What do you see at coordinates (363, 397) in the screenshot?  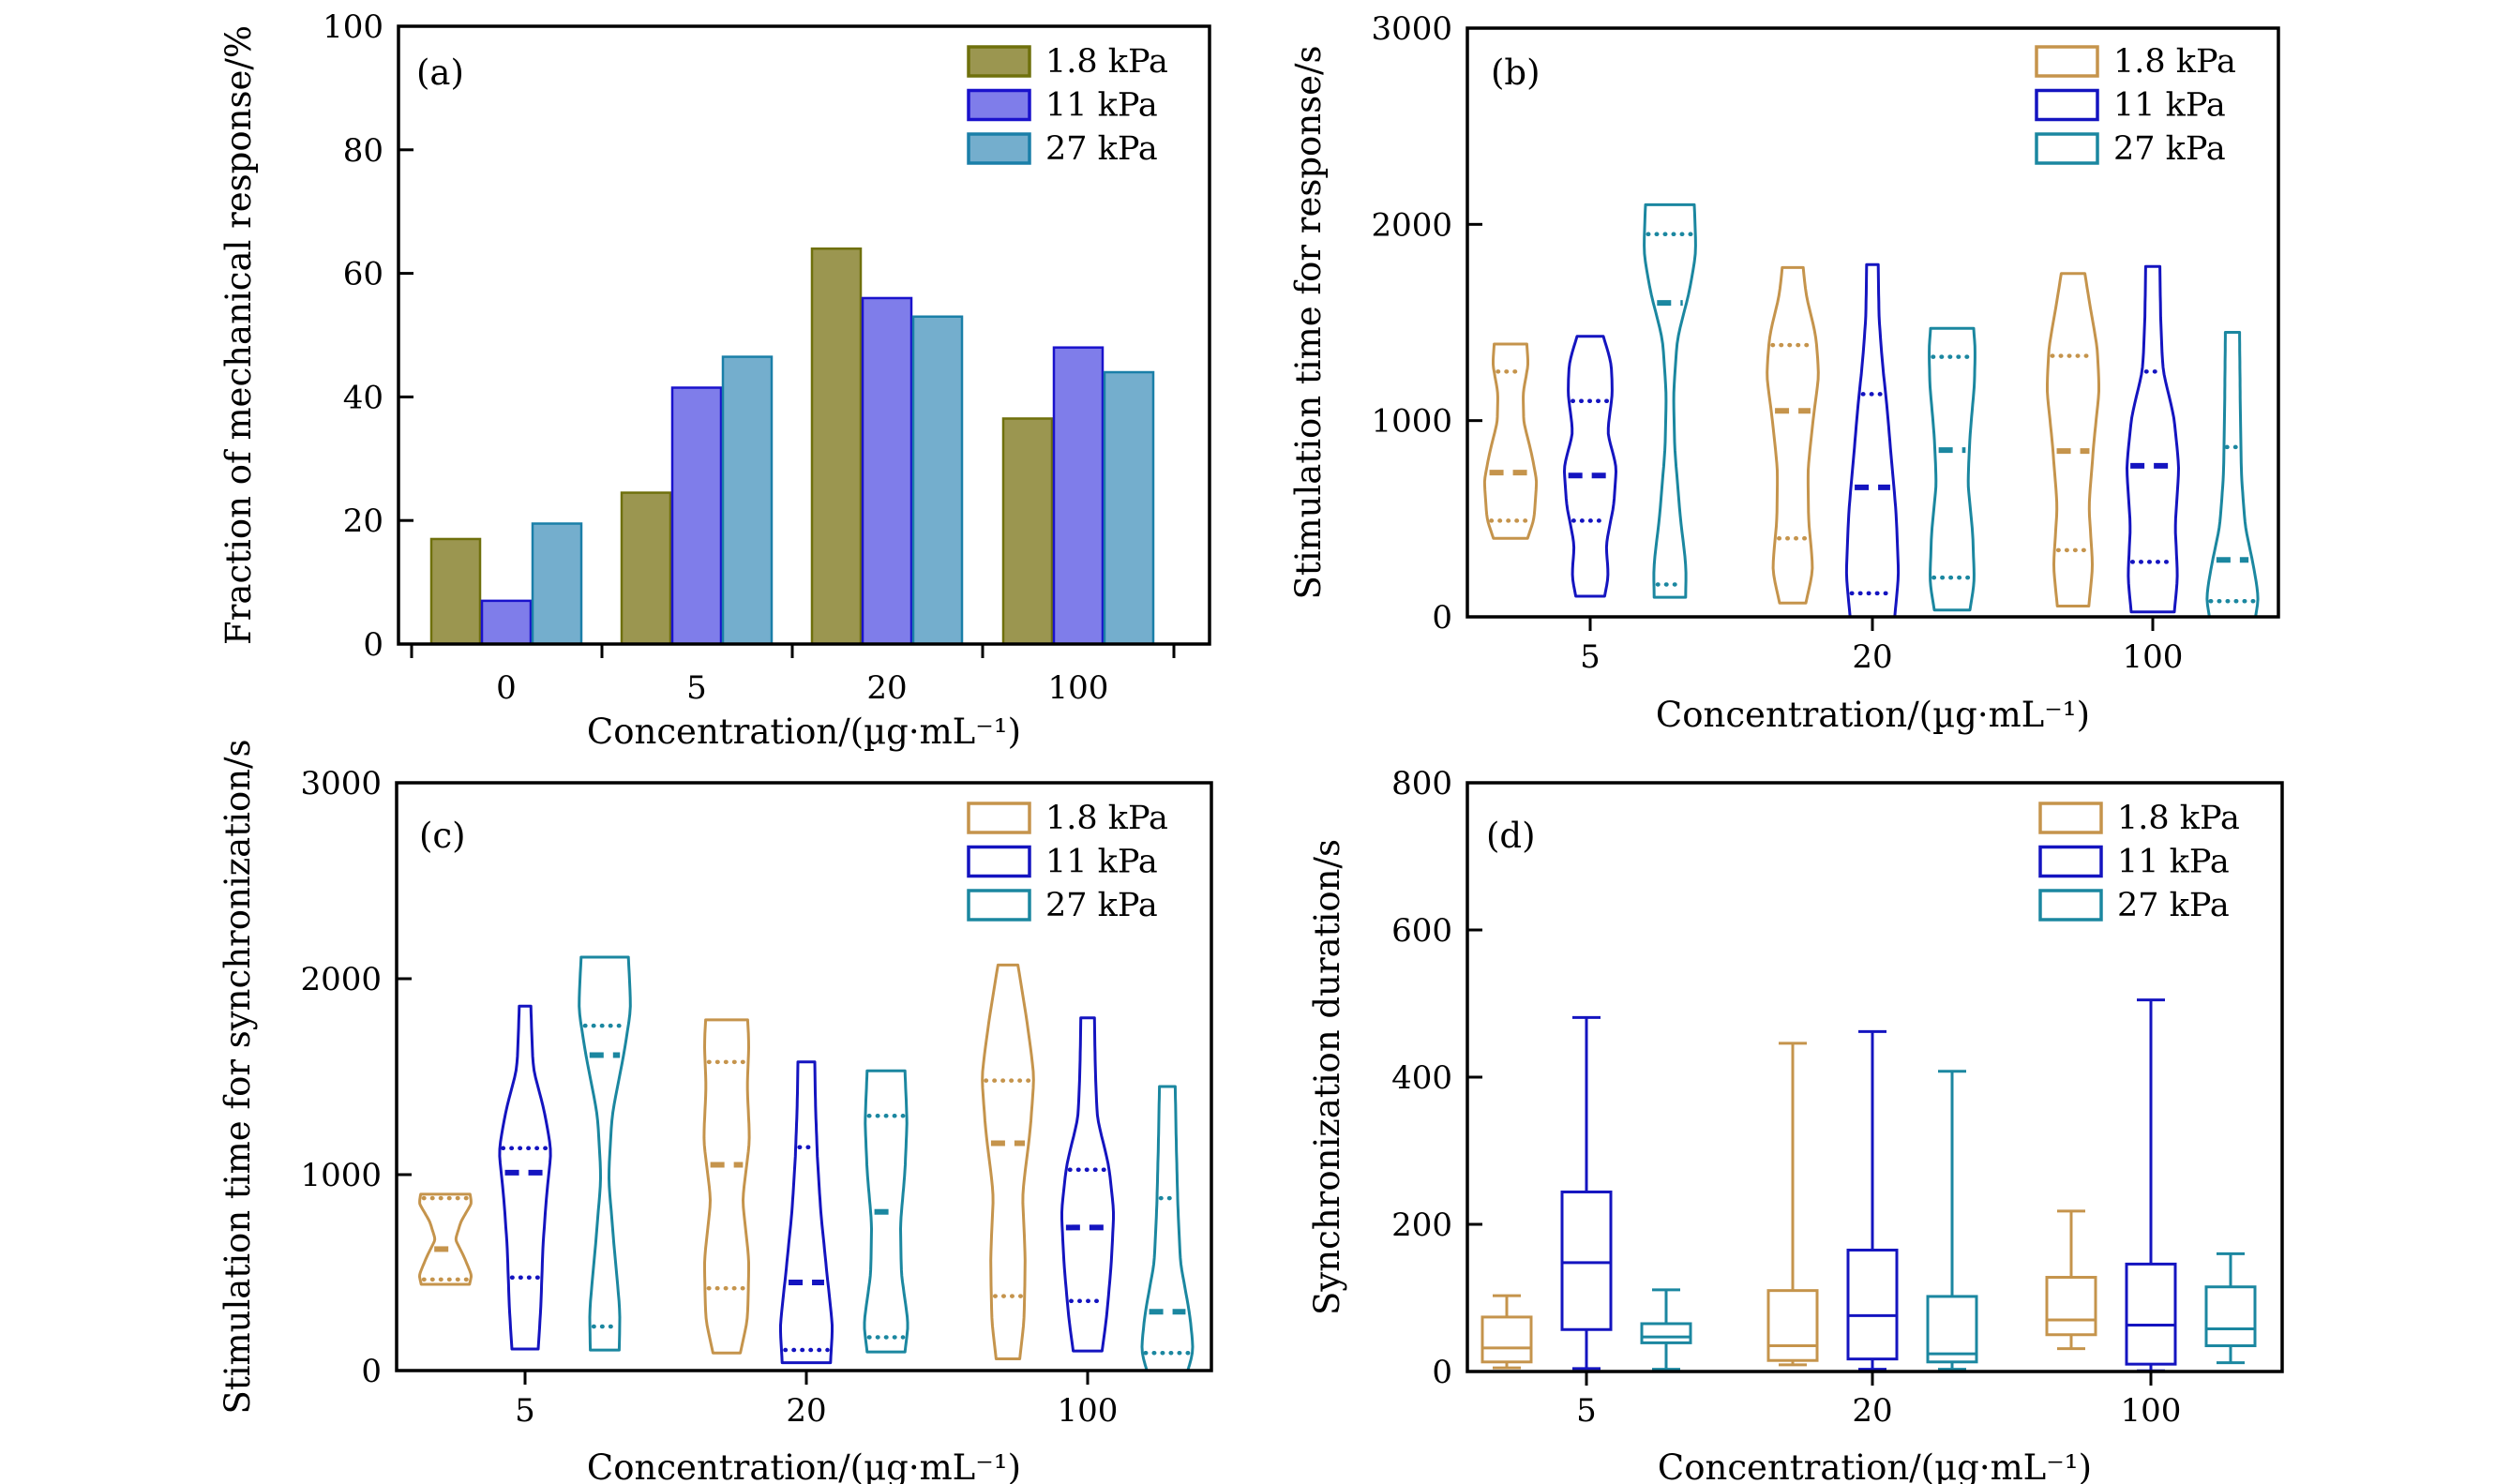 I see `label: 40` at bounding box center [363, 397].